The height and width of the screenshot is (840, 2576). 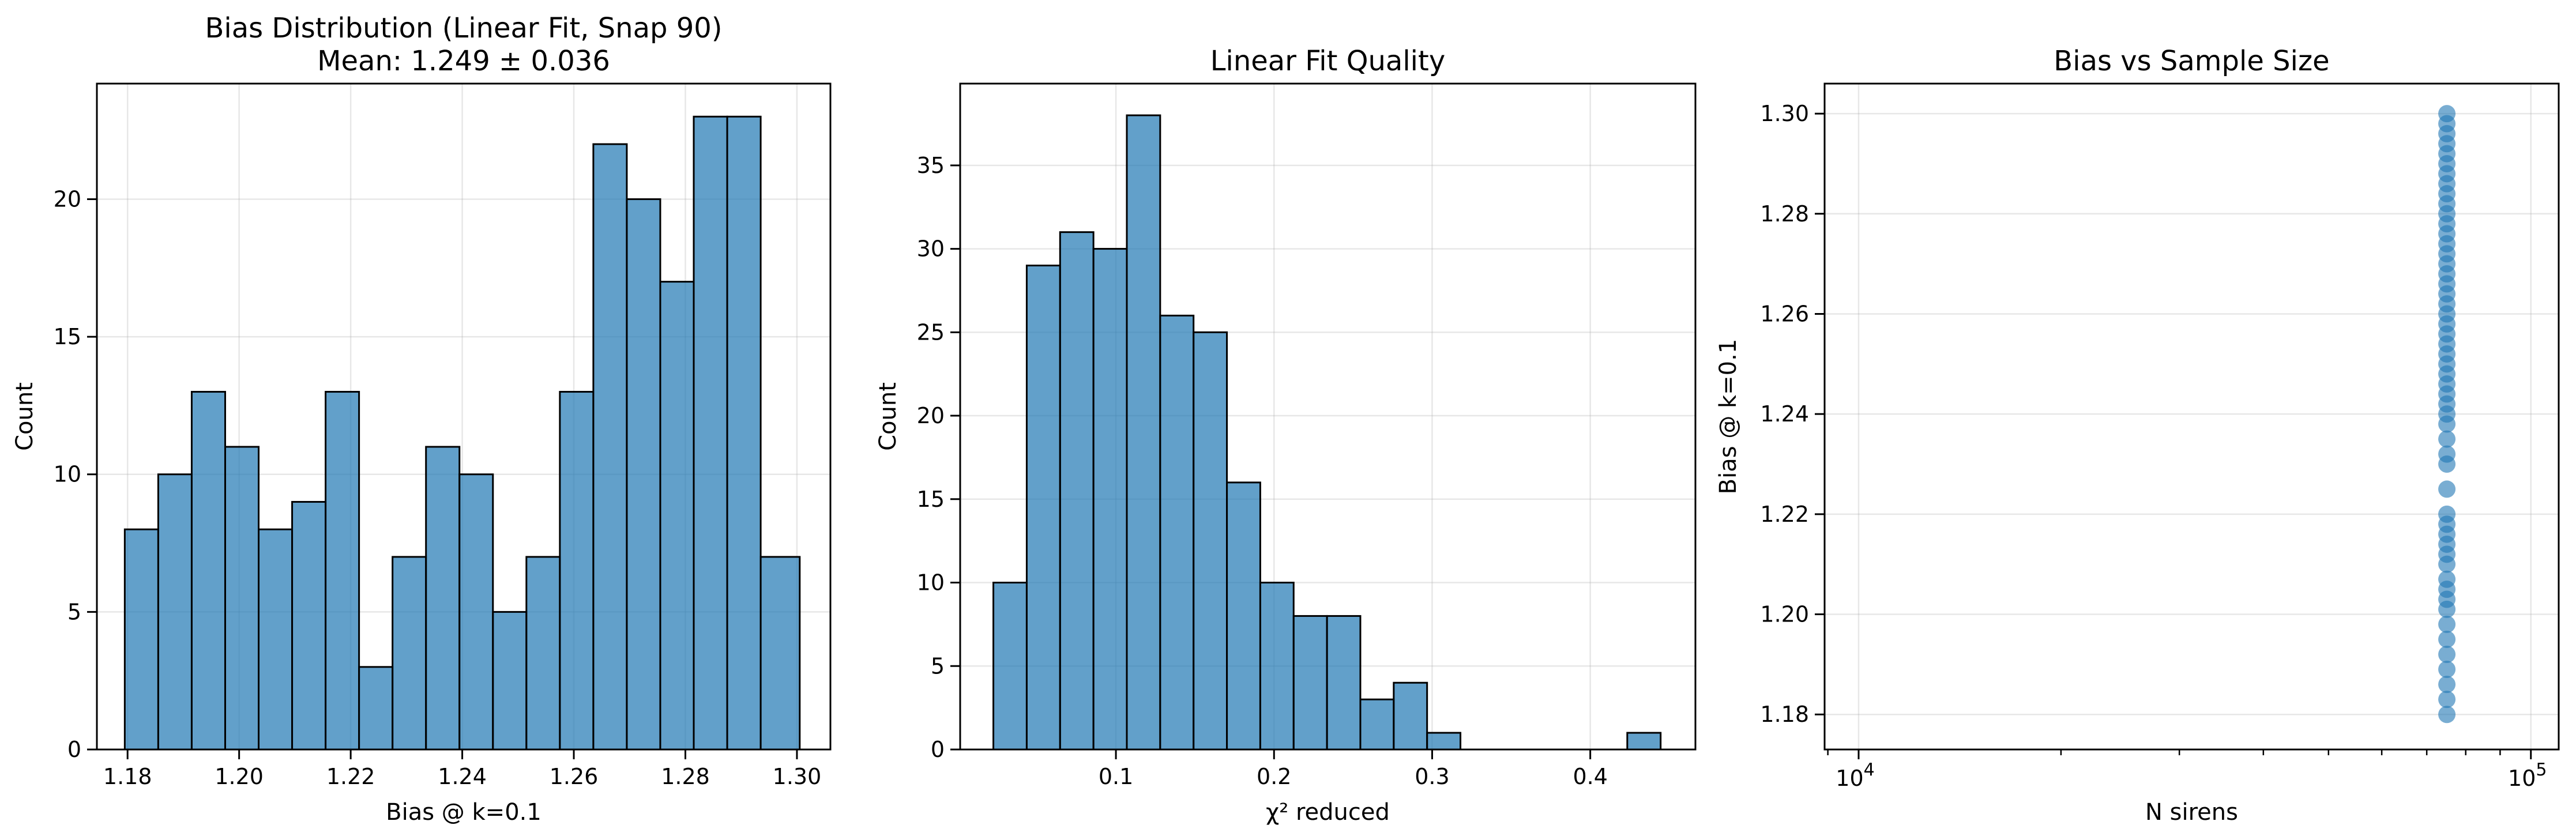 I want to click on x-axis-label: N sirens, so click(x=2191, y=812).